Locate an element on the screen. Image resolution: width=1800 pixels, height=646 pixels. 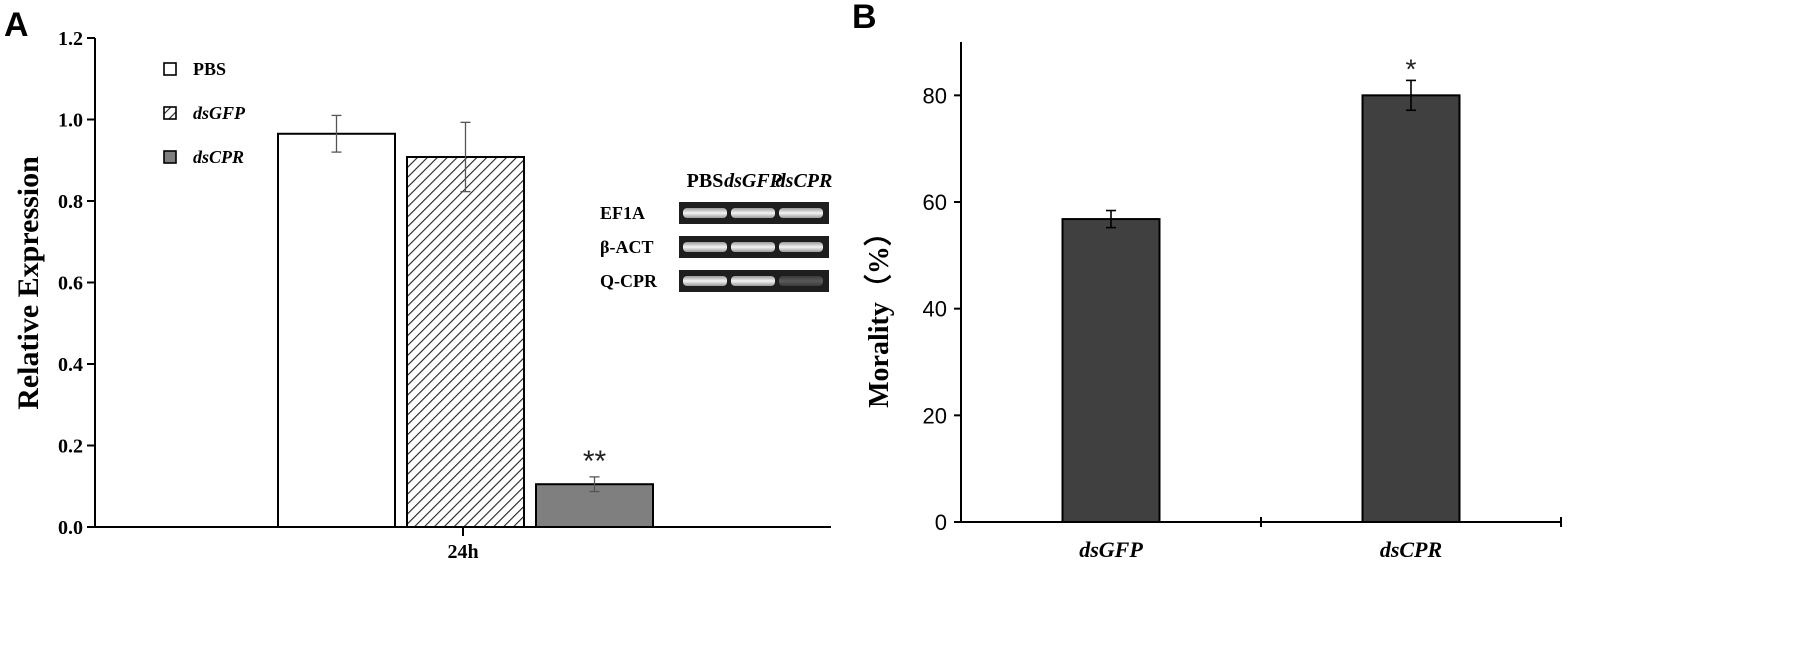
panel-b-y-tick-label: 0 is located at coordinates (941, 522).